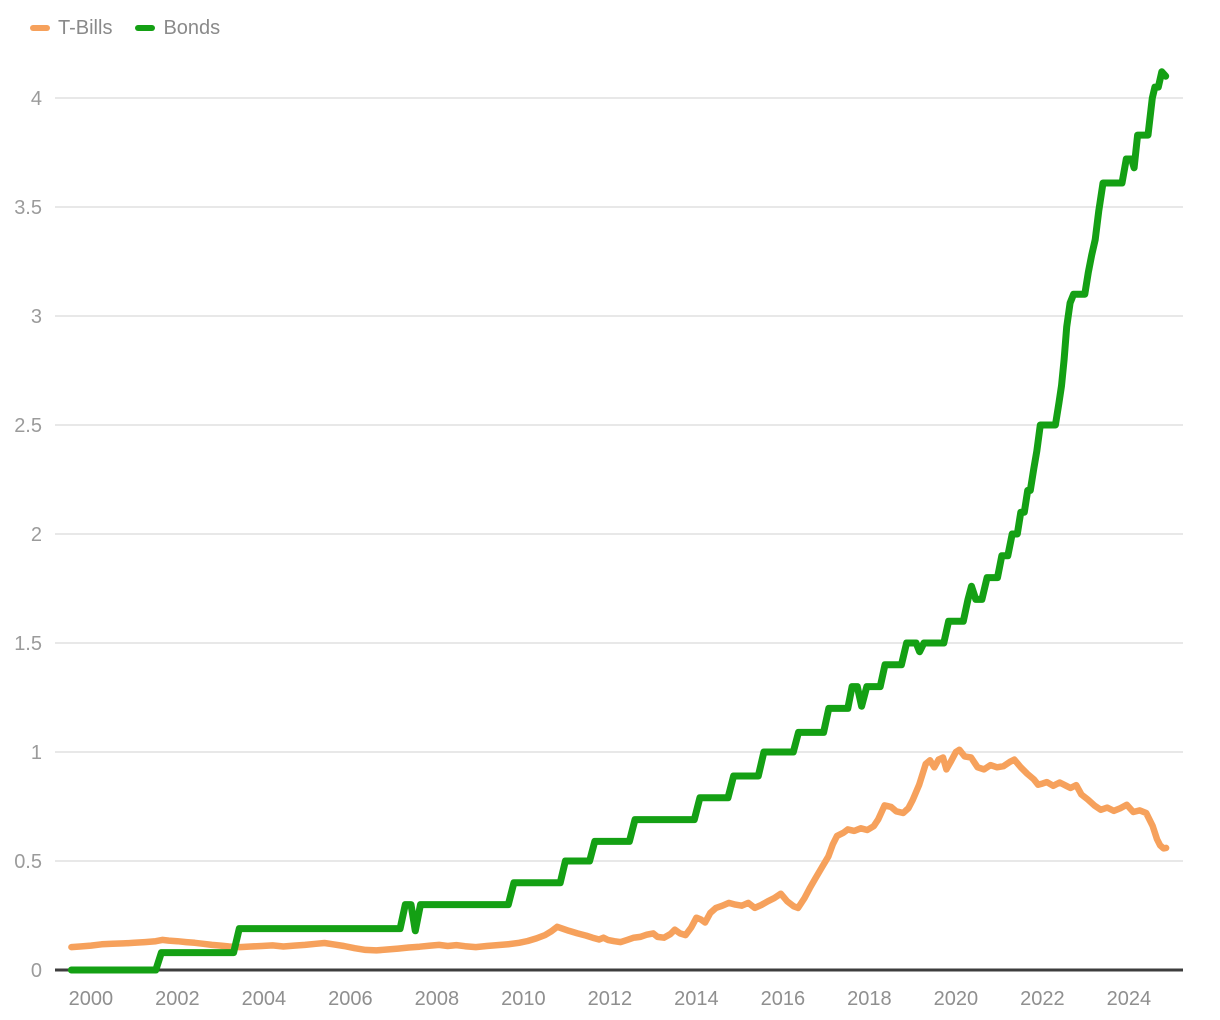  Describe the element at coordinates (28, 426) in the screenshot. I see `y-tick-label: 2.5` at that location.